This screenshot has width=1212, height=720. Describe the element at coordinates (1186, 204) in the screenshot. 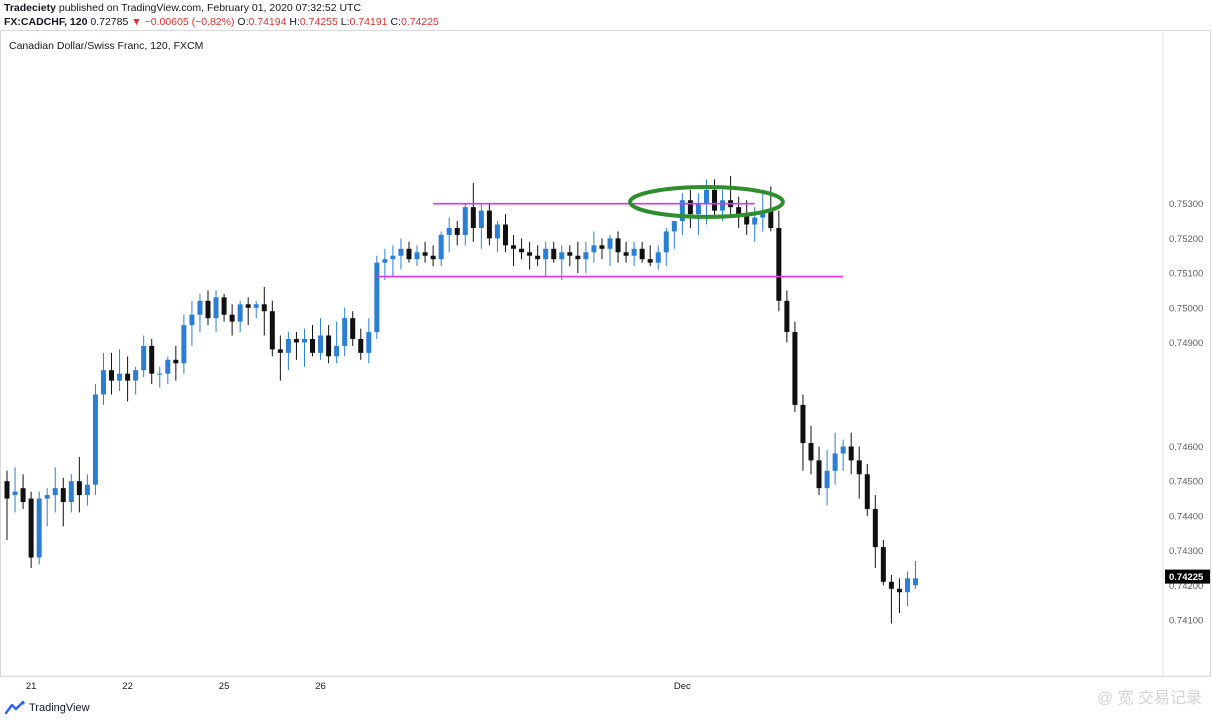

I see `price-tick-label: 0.75300` at that location.